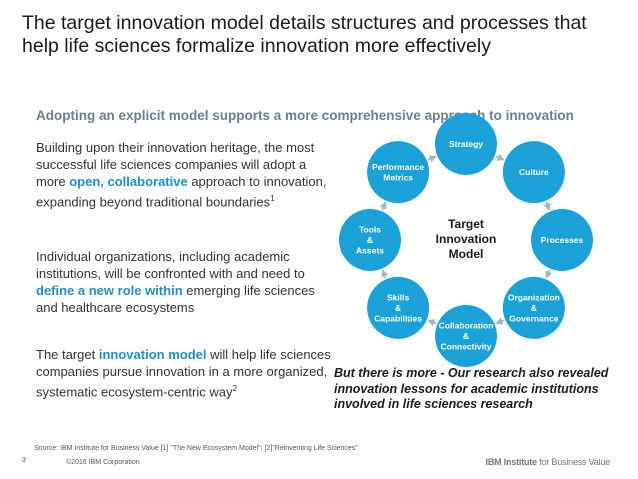 The image size is (638, 479). Describe the element at coordinates (465, 347) in the screenshot. I see `node-label: Connectivity` at that location.